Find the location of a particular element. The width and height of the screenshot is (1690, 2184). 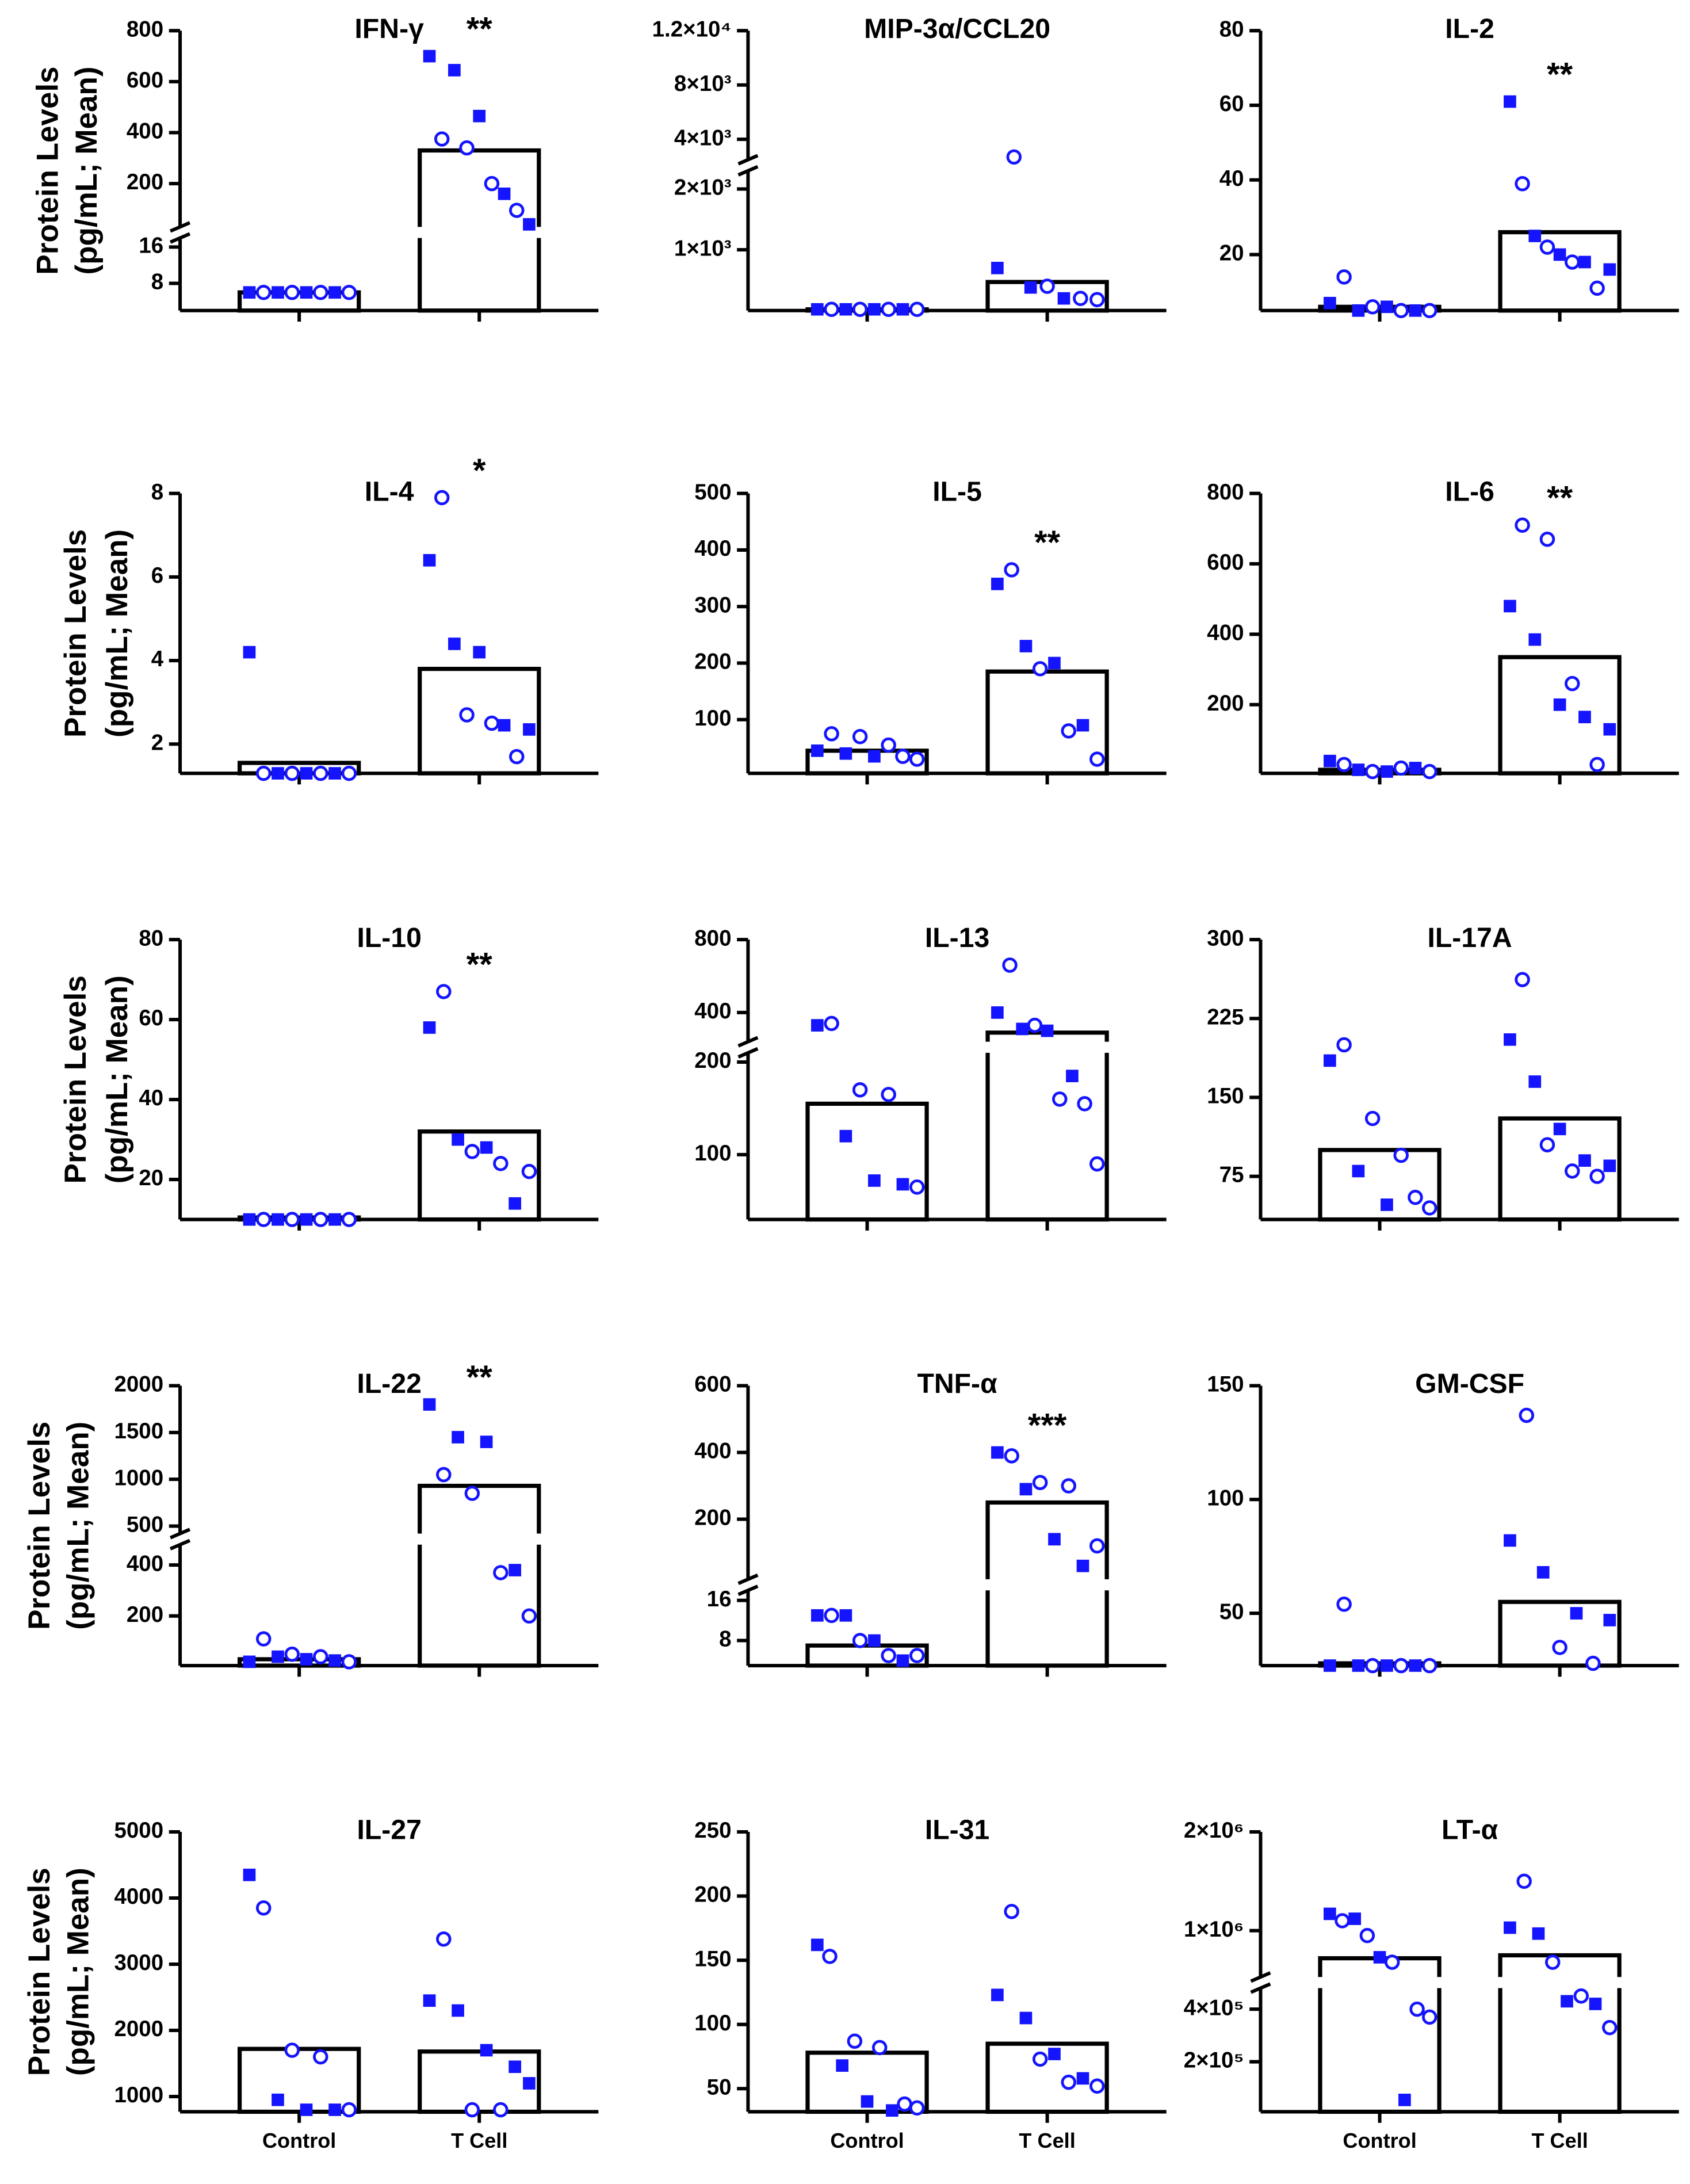

panel-title: TNF-α is located at coordinates (957, 1383).